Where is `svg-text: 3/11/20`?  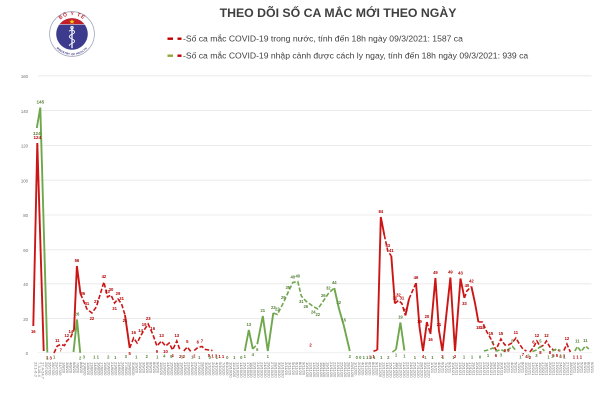 svg-text: 3/11/20 is located at coordinates (290, 369).